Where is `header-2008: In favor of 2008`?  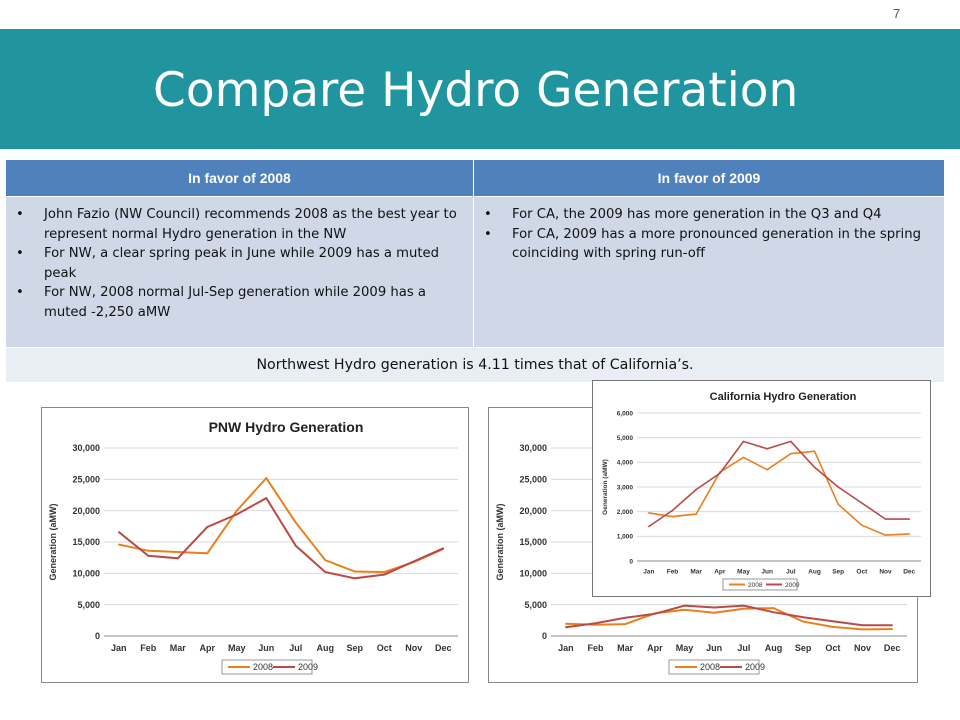 header-2008: In favor of 2008 is located at coordinates (239, 178).